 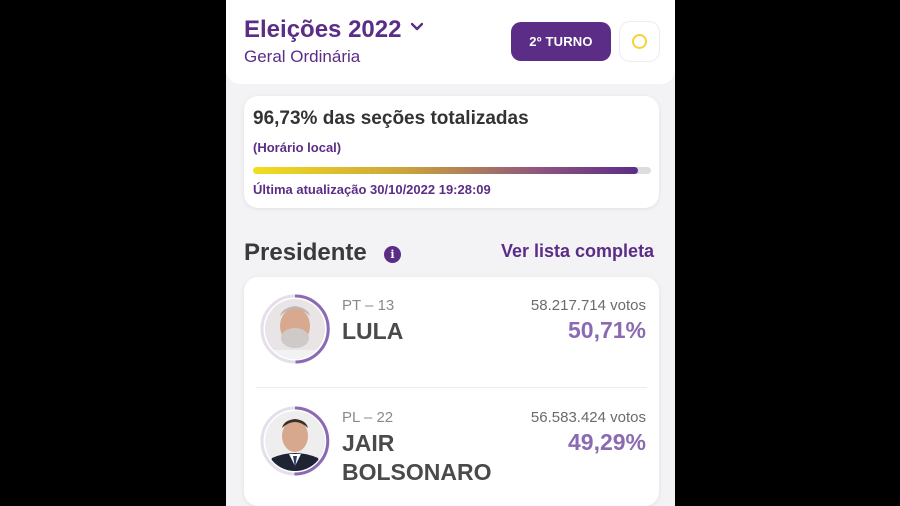 I want to click on candidate-percent: 50,71%, so click(x=606, y=330).